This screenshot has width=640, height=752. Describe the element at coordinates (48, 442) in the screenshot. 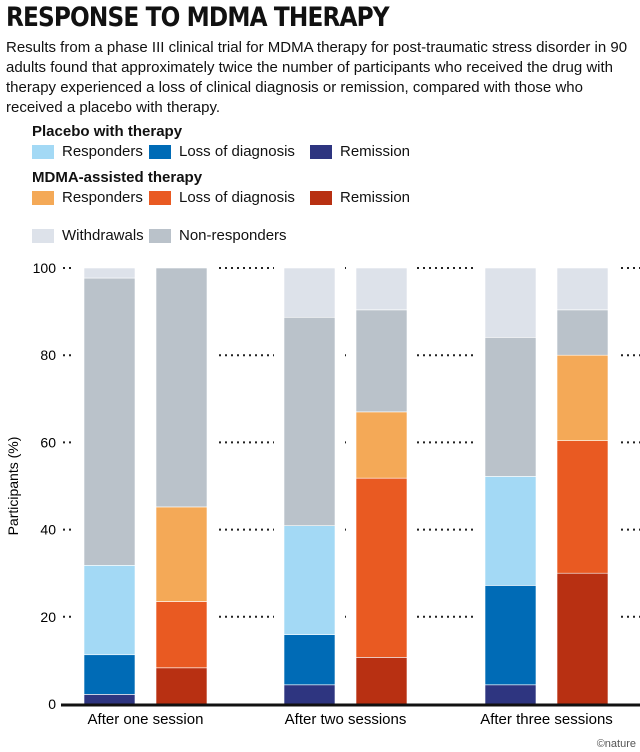

I see `y-tick-label: 60` at that location.